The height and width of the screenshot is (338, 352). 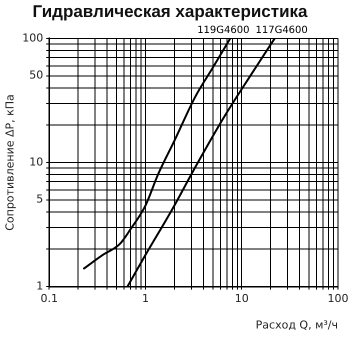 What do you see at coordinates (33, 37) in the screenshot?
I see `y-tick-label: 100` at bounding box center [33, 37].